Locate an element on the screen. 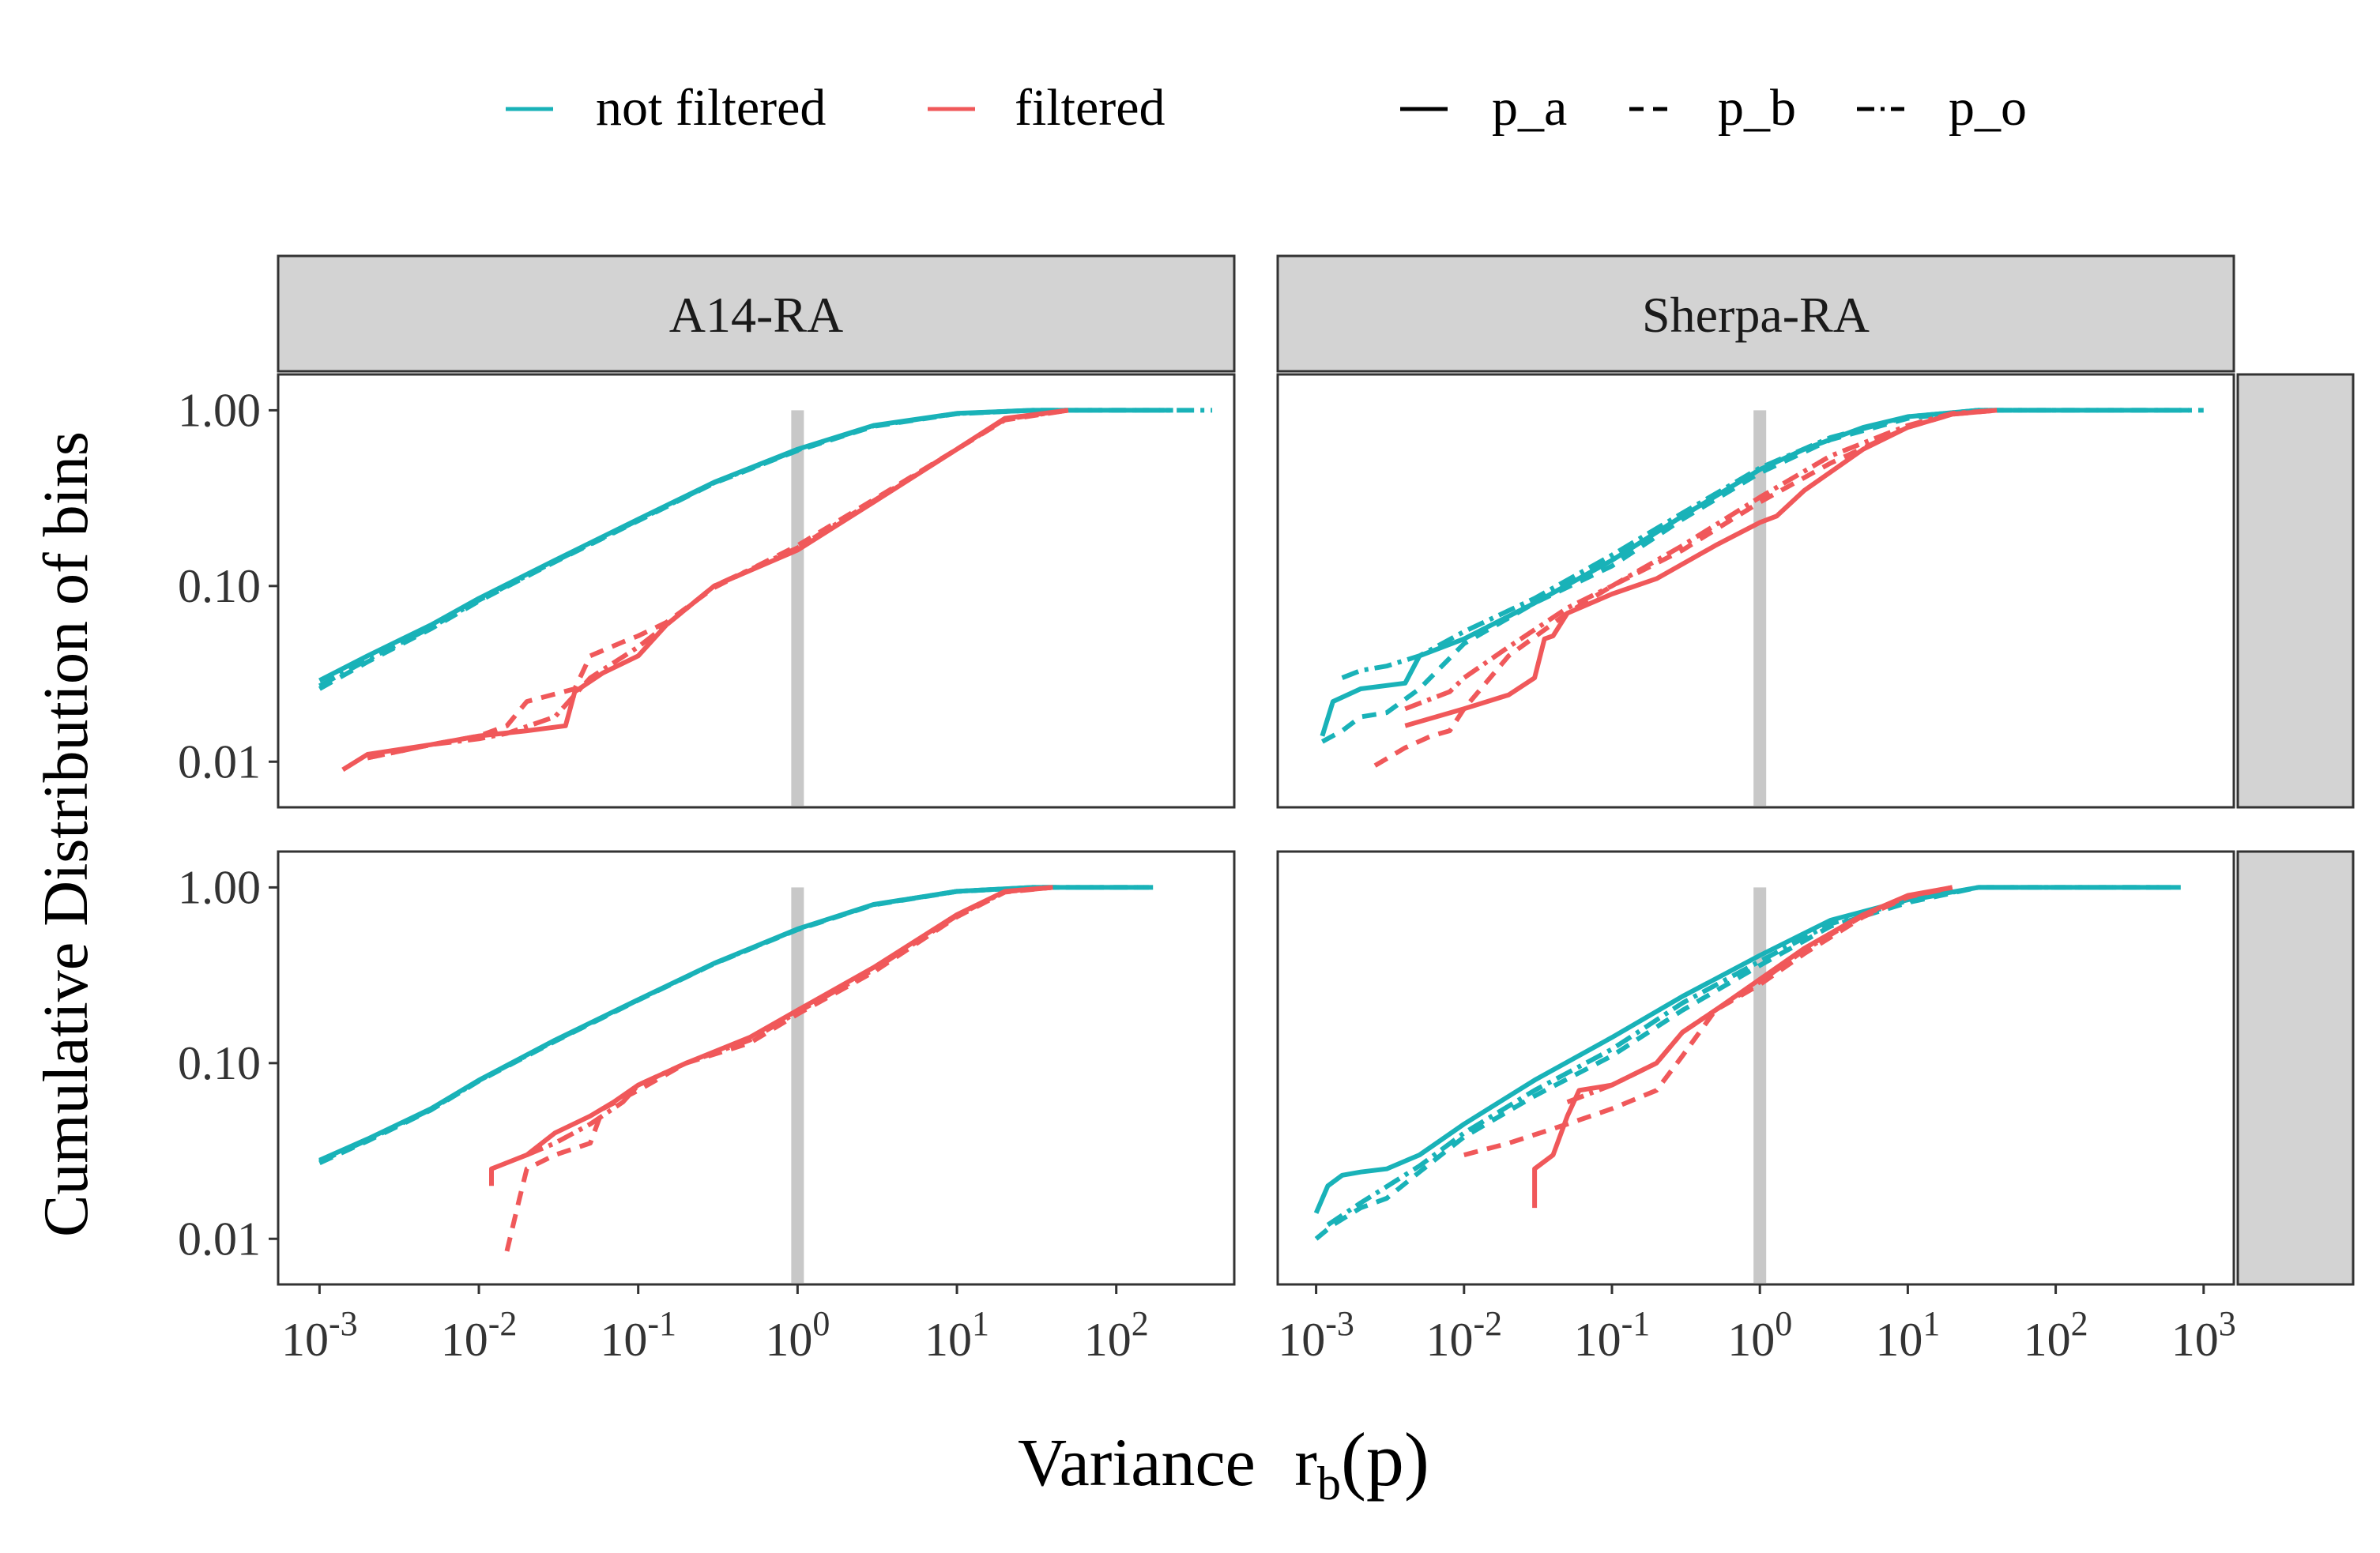 The width and height of the screenshot is (2380, 1553). series-filtered-p_o-sherpa-ra-observablefiltered is located at coordinates (1759, 995).